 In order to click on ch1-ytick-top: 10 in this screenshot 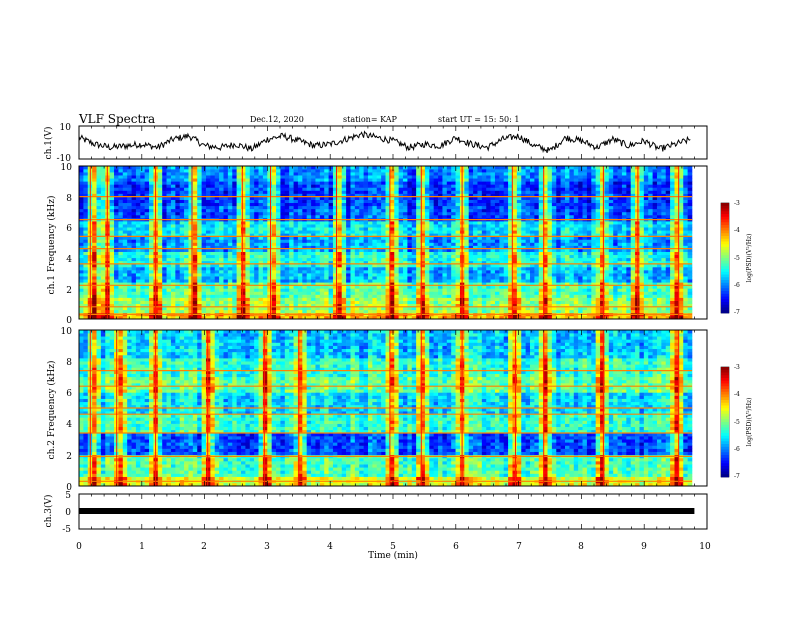, I will do `click(66, 128)`.